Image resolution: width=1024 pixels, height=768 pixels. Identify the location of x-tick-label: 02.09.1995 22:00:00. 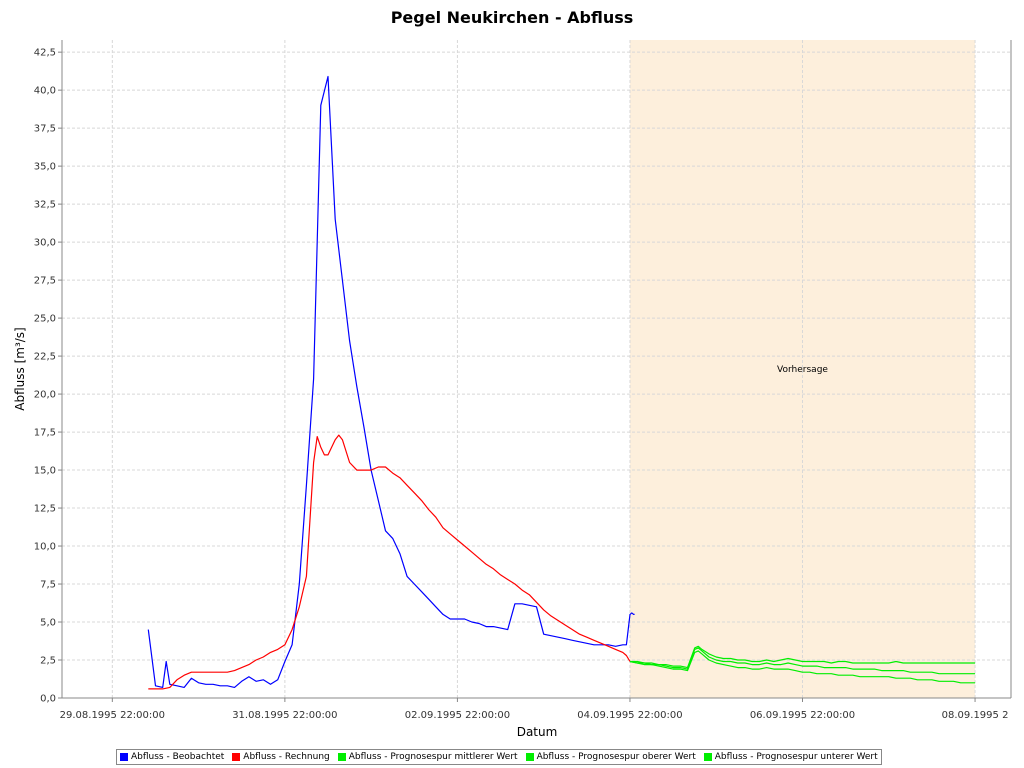
(457, 715).